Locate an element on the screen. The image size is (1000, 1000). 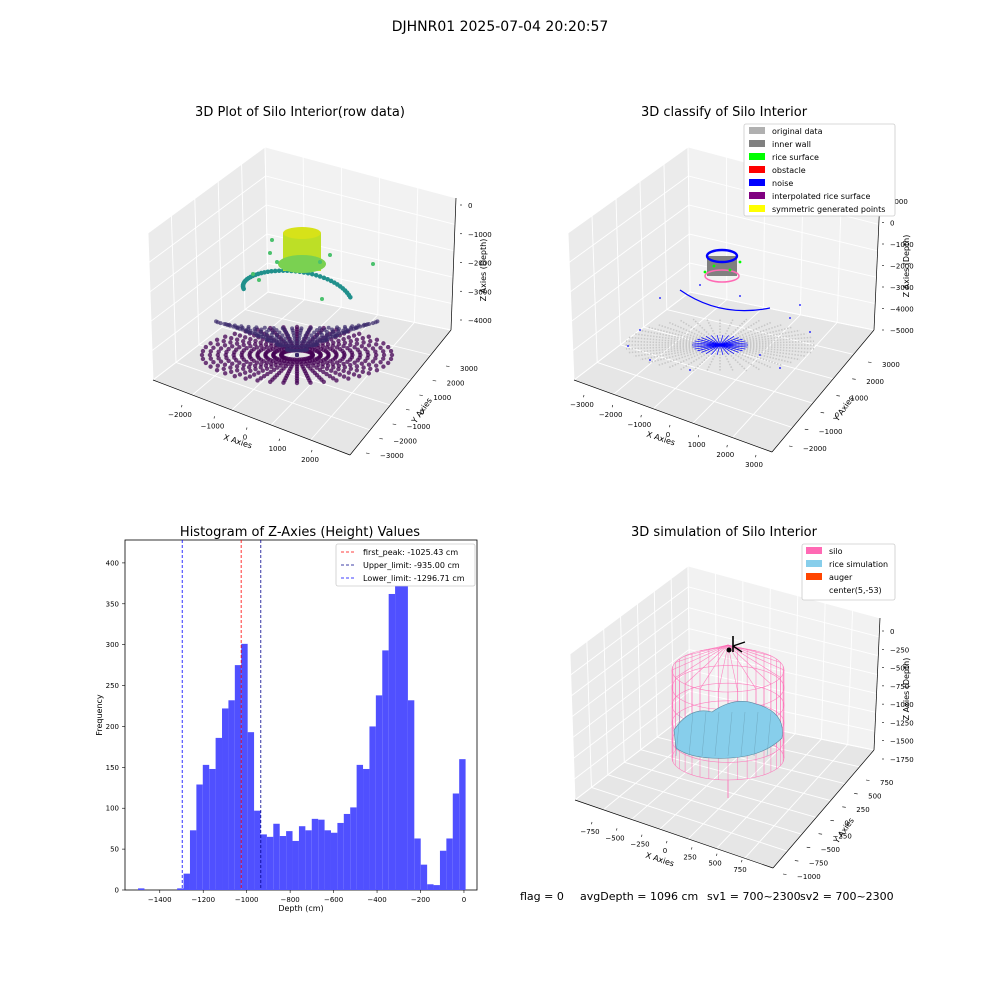
tick-label: −1000 is located at coordinates (480, 235).